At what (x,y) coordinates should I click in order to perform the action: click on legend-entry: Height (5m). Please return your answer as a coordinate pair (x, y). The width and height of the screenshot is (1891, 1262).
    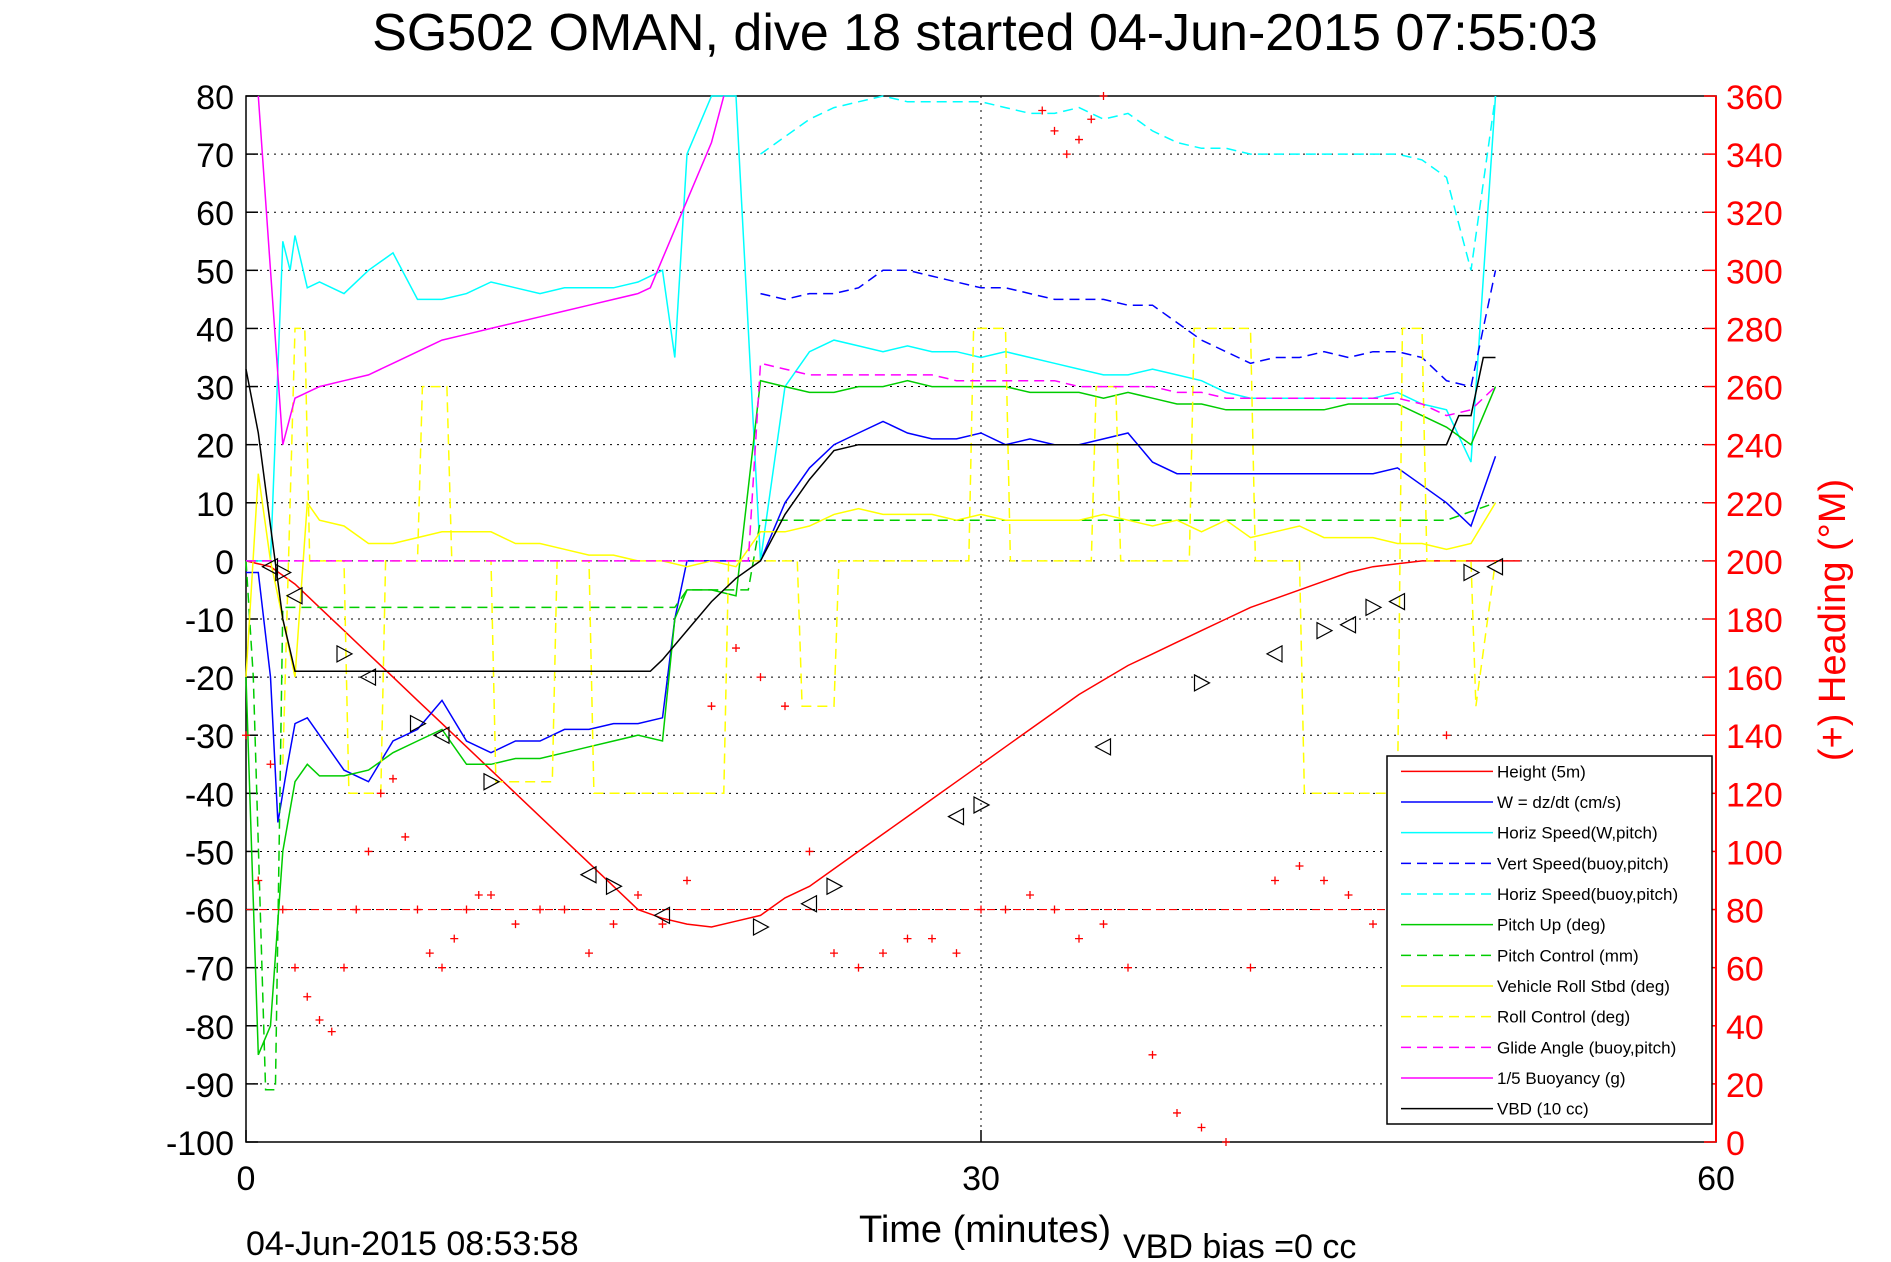
    Looking at the image, I should click on (1541, 771).